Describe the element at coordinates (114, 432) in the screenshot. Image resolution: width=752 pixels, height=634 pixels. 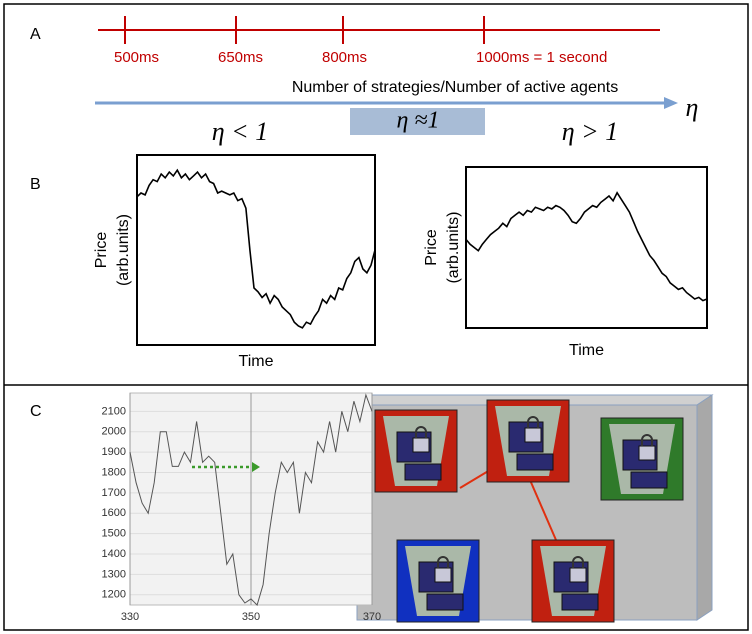
I see `y-tick-label: 2000` at that location.